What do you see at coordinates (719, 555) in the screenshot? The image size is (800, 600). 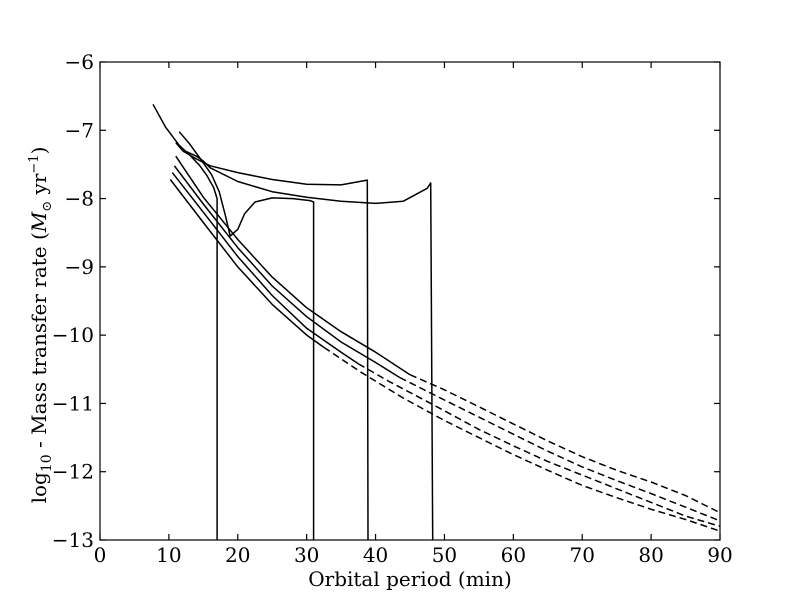 I see `x-tick-label: 90` at bounding box center [719, 555].